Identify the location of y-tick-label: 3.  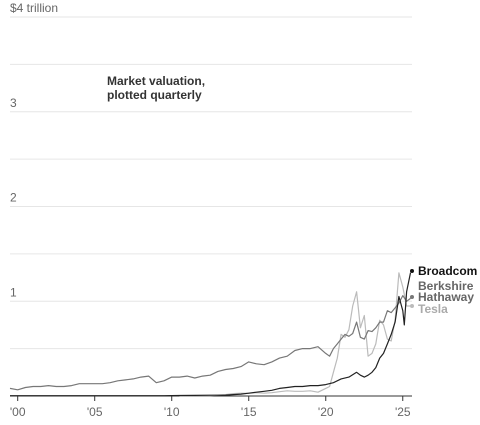
(13, 103).